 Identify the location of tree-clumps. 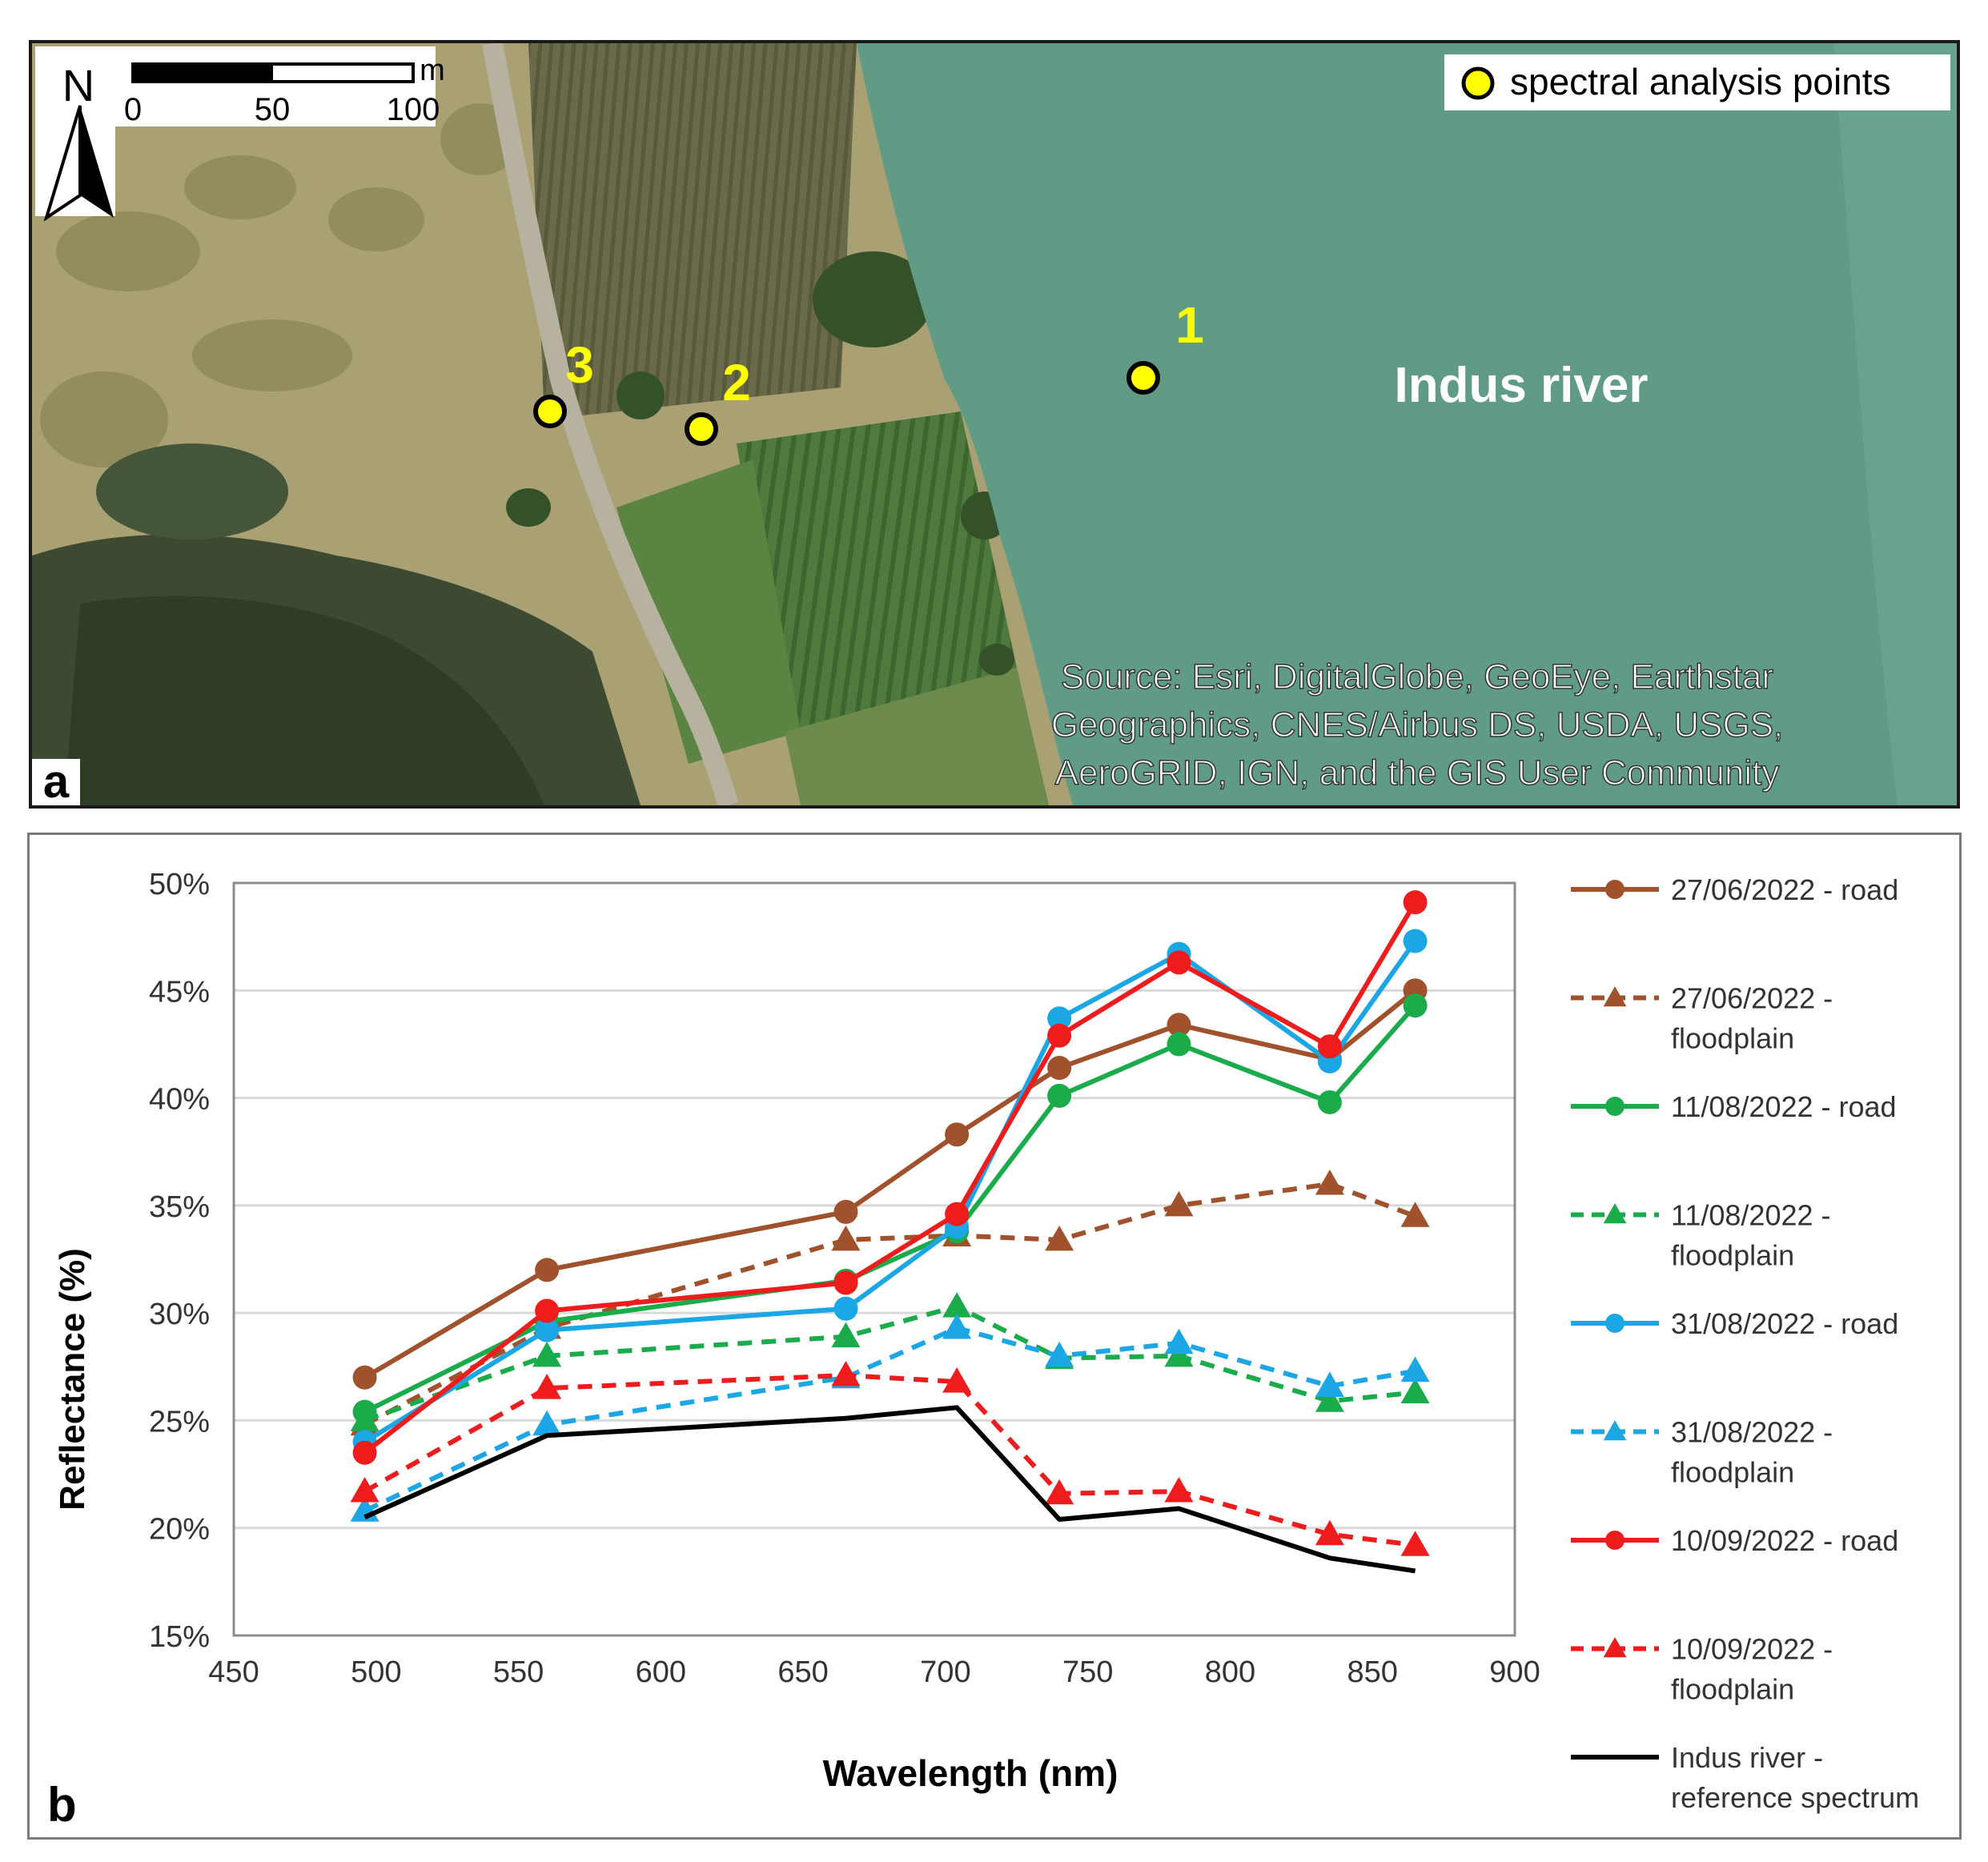
(760, 463).